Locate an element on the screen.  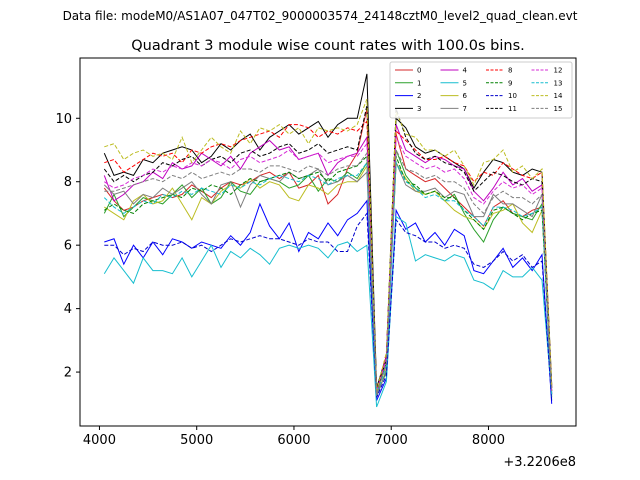
x-tick-label: 7000 is located at coordinates (391, 440).